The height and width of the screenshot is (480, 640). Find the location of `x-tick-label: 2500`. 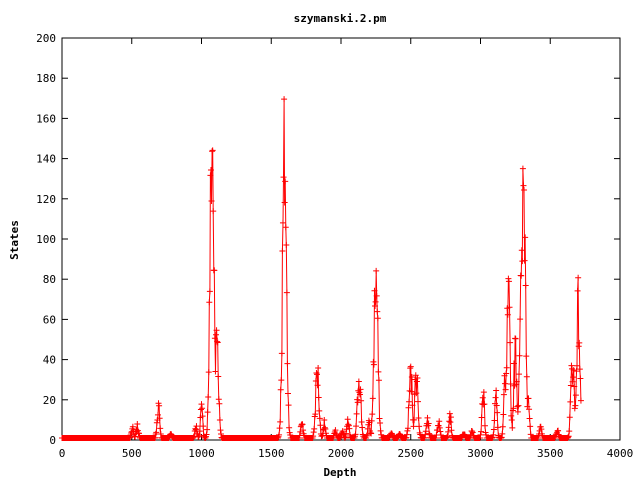

x-tick-label: 2500 is located at coordinates (411, 453).